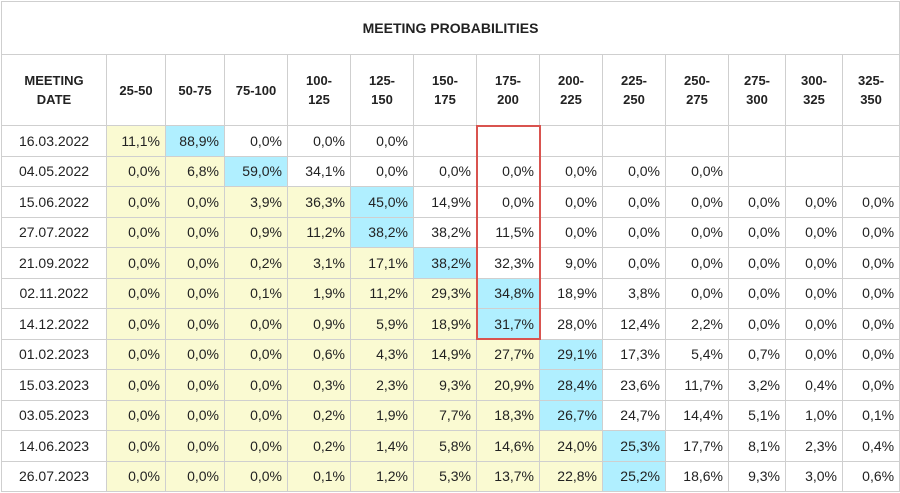 Image resolution: width=900 pixels, height=493 pixels. Describe the element at coordinates (195, 141) in the screenshot. I see `probability-cell: 88,9%` at that location.